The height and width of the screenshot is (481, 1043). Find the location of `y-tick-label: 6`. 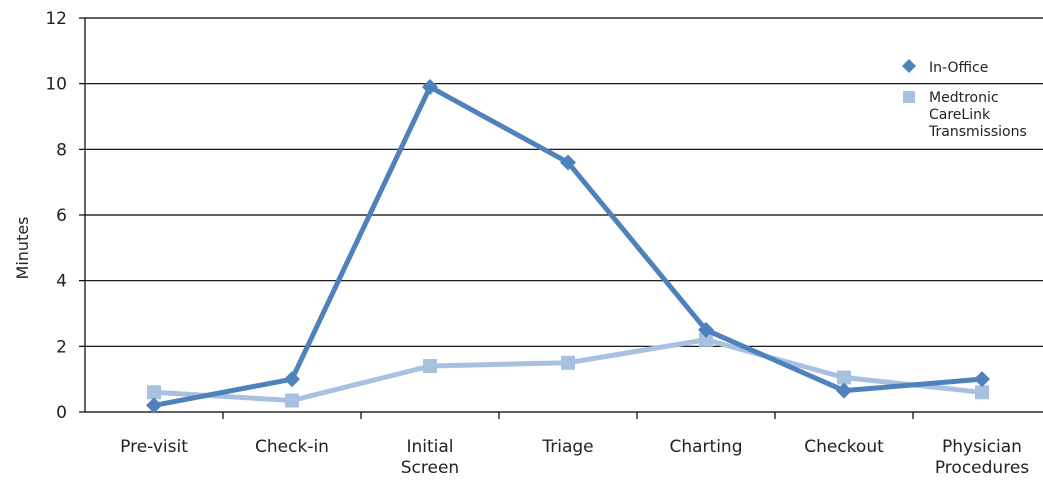

y-tick-label: 6 is located at coordinates (61, 216).